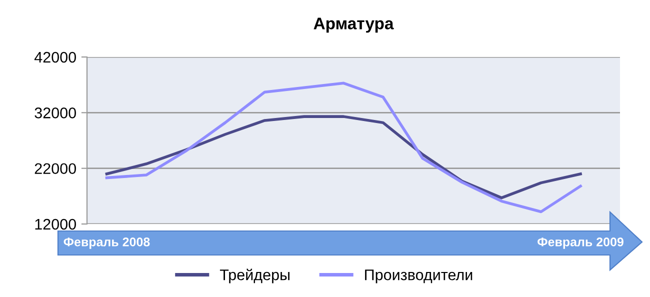 This screenshot has height=297, width=650. I want to click on legend-label: Трейдеры, so click(255, 276).